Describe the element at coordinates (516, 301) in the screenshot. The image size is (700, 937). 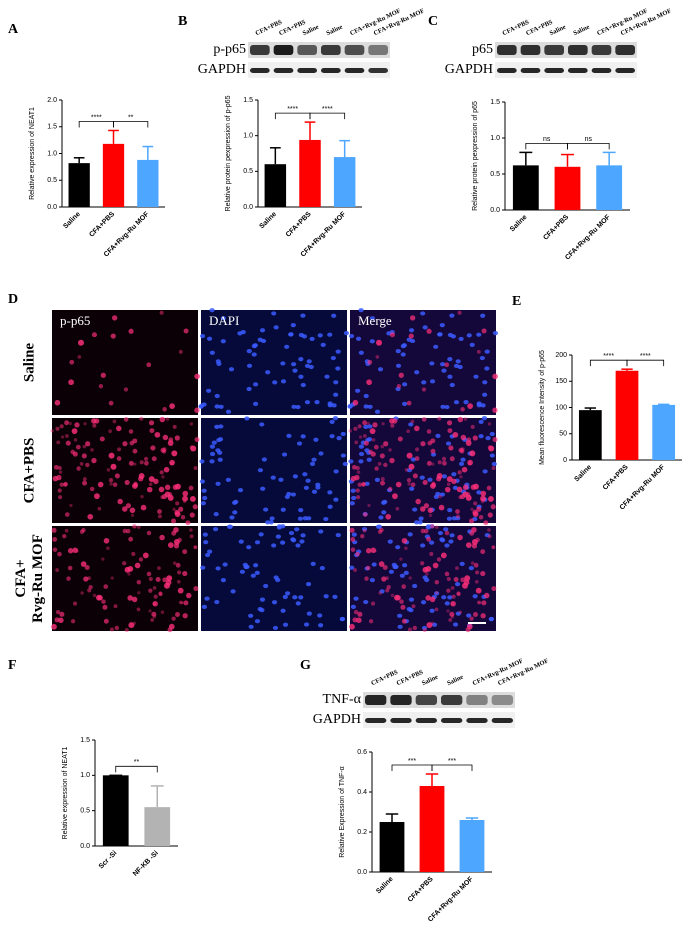
I see `panel-label: E` at that location.